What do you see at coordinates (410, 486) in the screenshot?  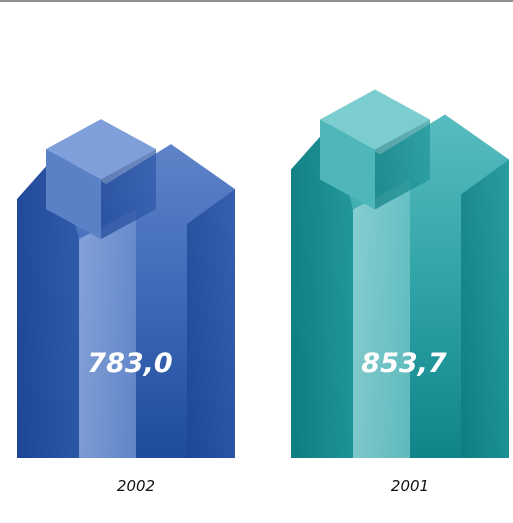 I see `category-label-2001: 2001` at bounding box center [410, 486].